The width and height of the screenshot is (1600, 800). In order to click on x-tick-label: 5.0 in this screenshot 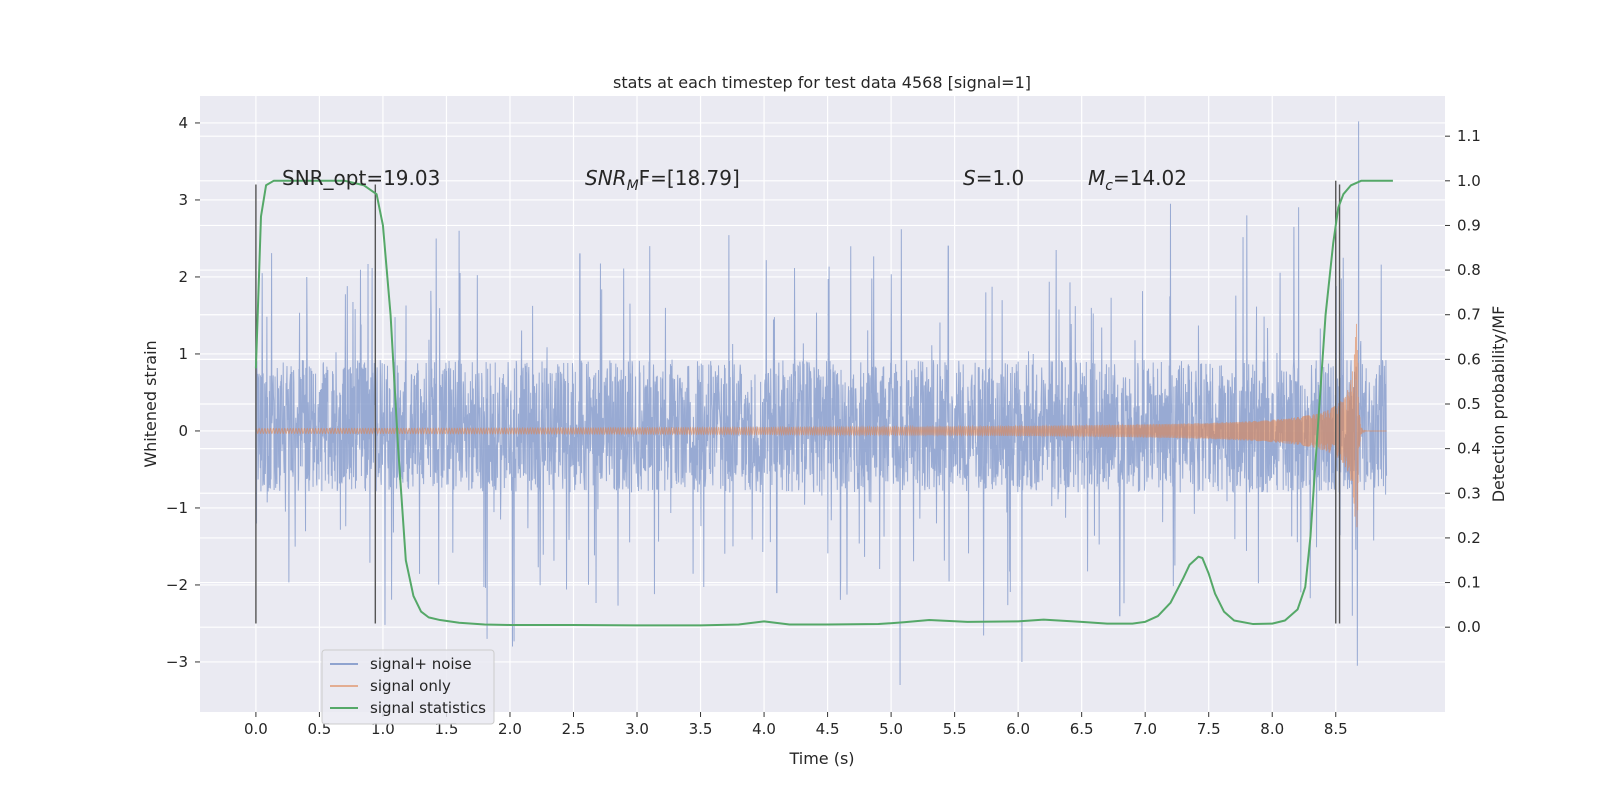, I will do `click(891, 729)`.